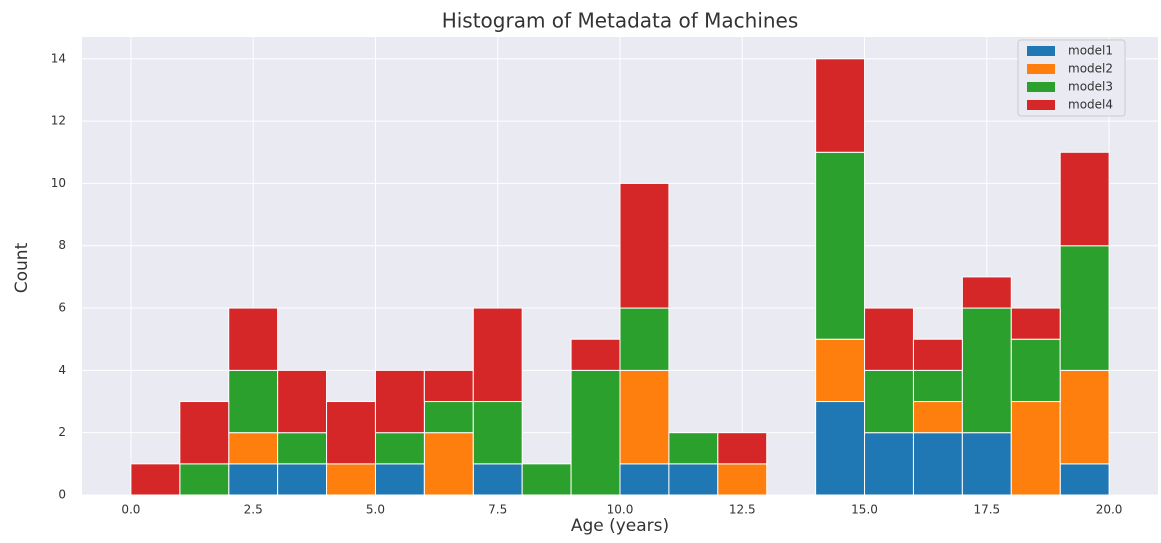 The height and width of the screenshot is (543, 1161). What do you see at coordinates (62, 308) in the screenshot?
I see `y-tick-label: 6` at bounding box center [62, 308].